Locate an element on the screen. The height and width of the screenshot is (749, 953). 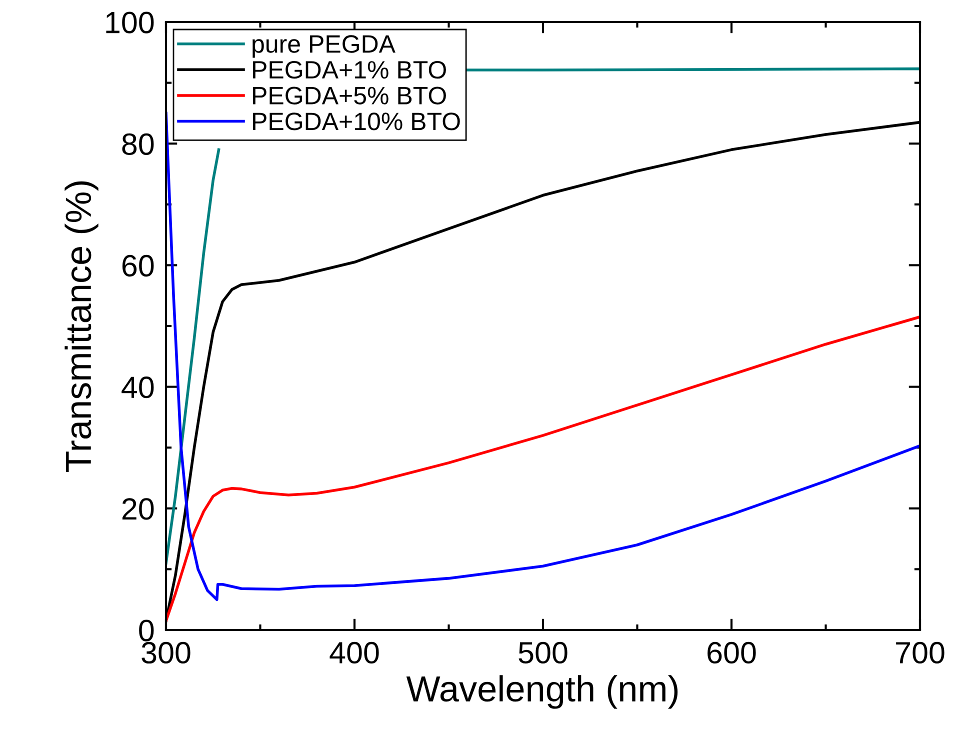
y-tick-label: 40 is located at coordinates (138, 387).